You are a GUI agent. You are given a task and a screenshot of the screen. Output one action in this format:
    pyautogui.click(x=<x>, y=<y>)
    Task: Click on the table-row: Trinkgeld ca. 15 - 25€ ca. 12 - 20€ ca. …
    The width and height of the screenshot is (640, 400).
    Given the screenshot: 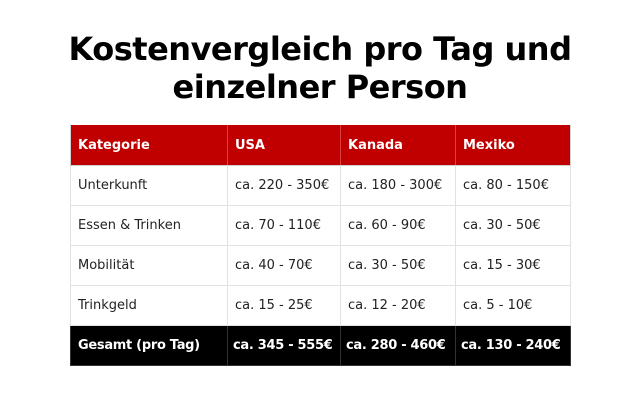 What is the action you would take?
    pyautogui.click(x=320, y=305)
    